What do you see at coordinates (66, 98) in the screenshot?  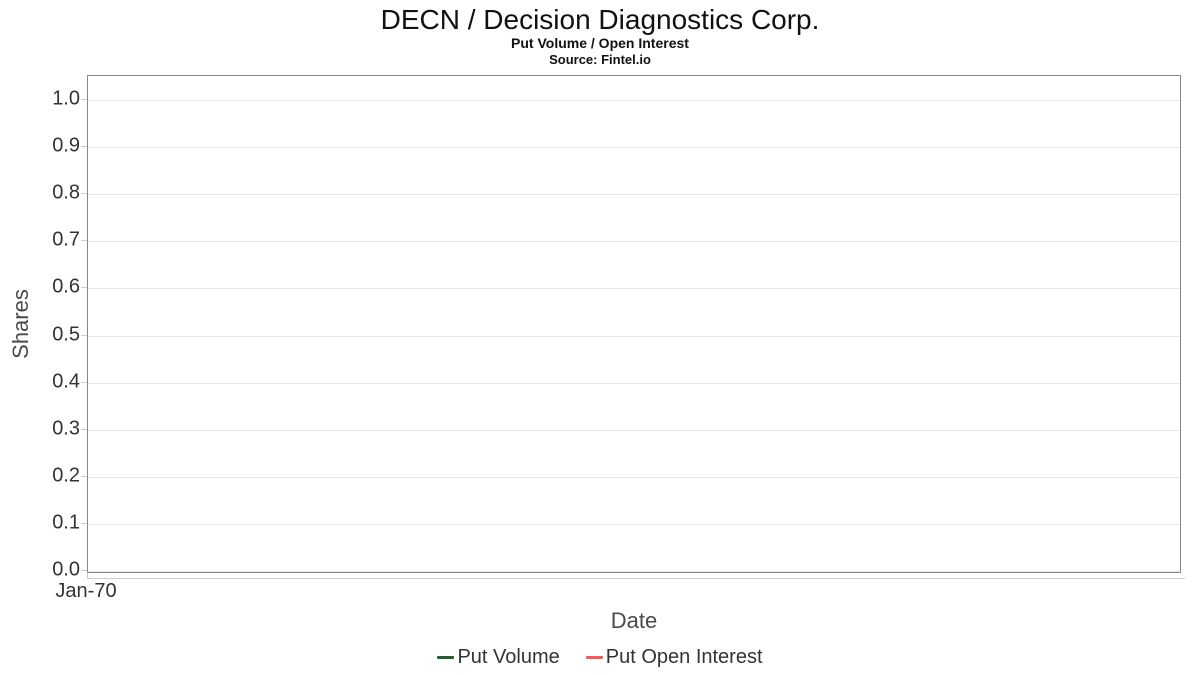 I see `y-axis-tick-label: 1.0` at bounding box center [66, 98].